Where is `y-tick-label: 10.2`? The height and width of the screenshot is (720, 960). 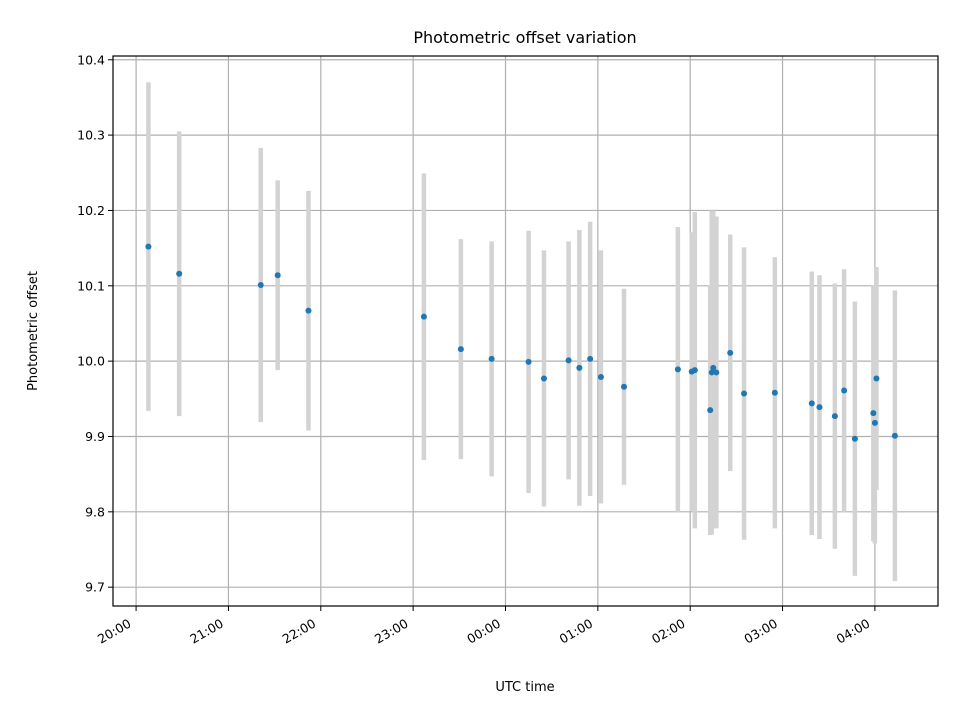 y-tick-label: 10.2 is located at coordinates (91, 210).